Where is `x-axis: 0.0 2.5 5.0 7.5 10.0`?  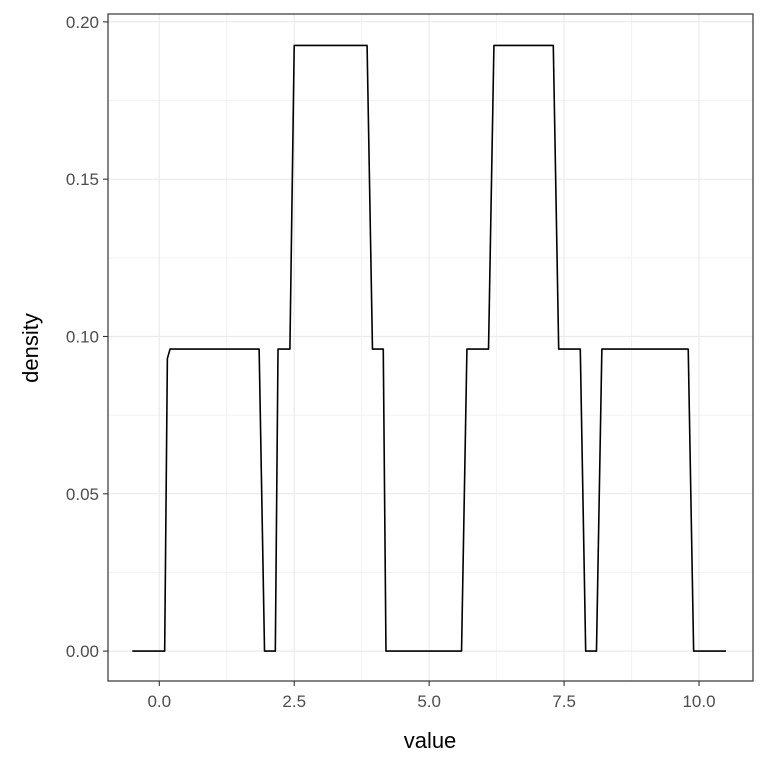 x-axis: 0.0 2.5 5.0 7.5 10.0 is located at coordinates (431, 696).